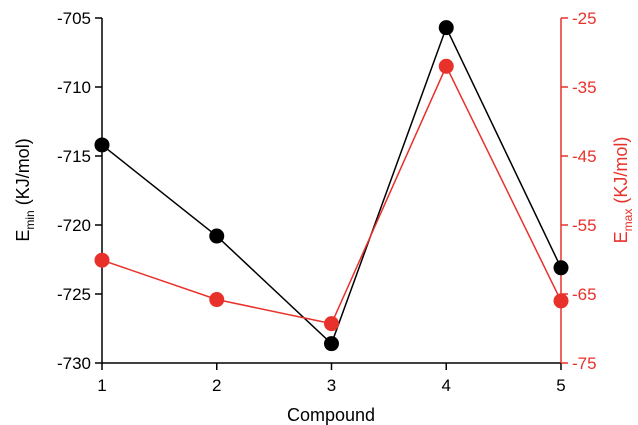 This screenshot has height=425, width=638. Describe the element at coordinates (74, 156) in the screenshot. I see `y-left-tick-label: -715` at that location.